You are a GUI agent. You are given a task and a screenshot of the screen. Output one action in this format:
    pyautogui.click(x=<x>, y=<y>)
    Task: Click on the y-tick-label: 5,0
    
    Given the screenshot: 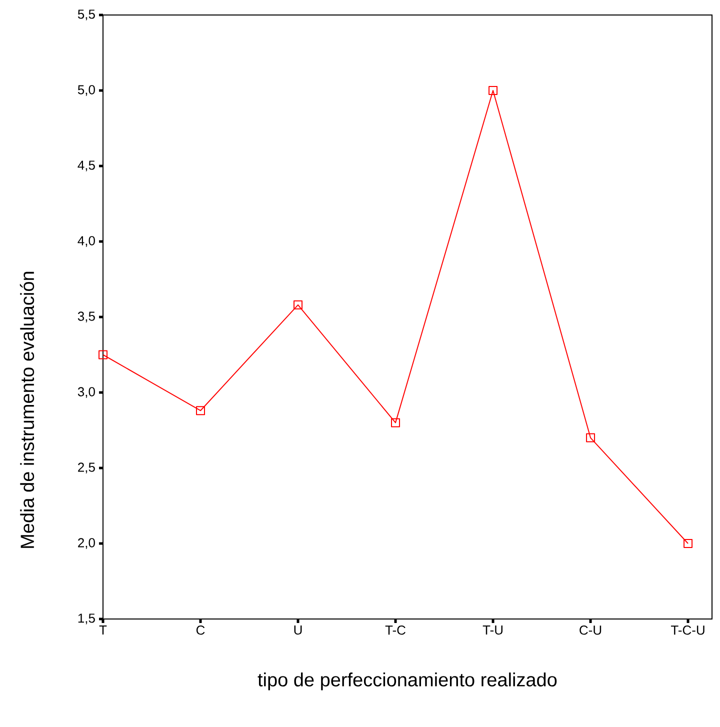 What is the action you would take?
    pyautogui.click(x=86, y=90)
    